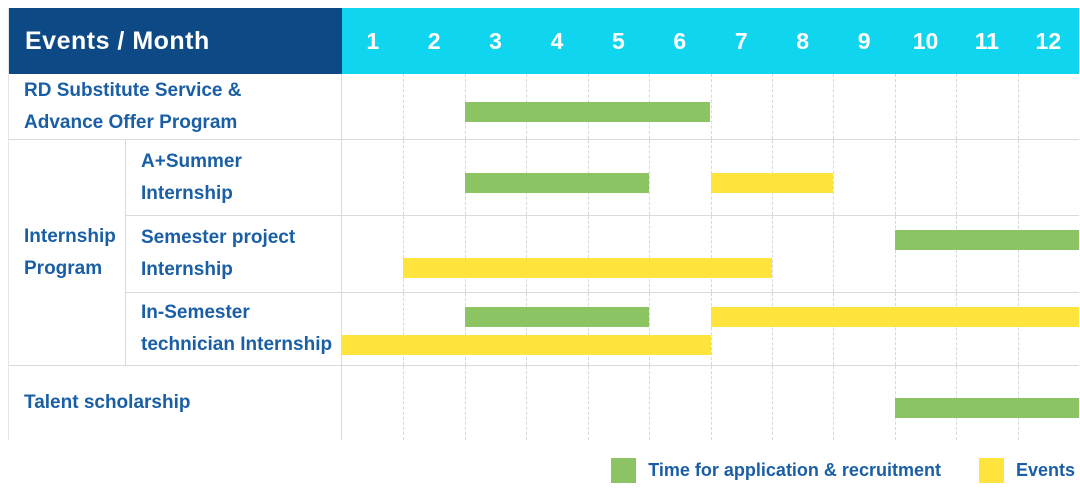 This screenshot has width=1080, height=494. What do you see at coordinates (67, 253) in the screenshot?
I see `group-label-cell: Internship Program` at bounding box center [67, 253].